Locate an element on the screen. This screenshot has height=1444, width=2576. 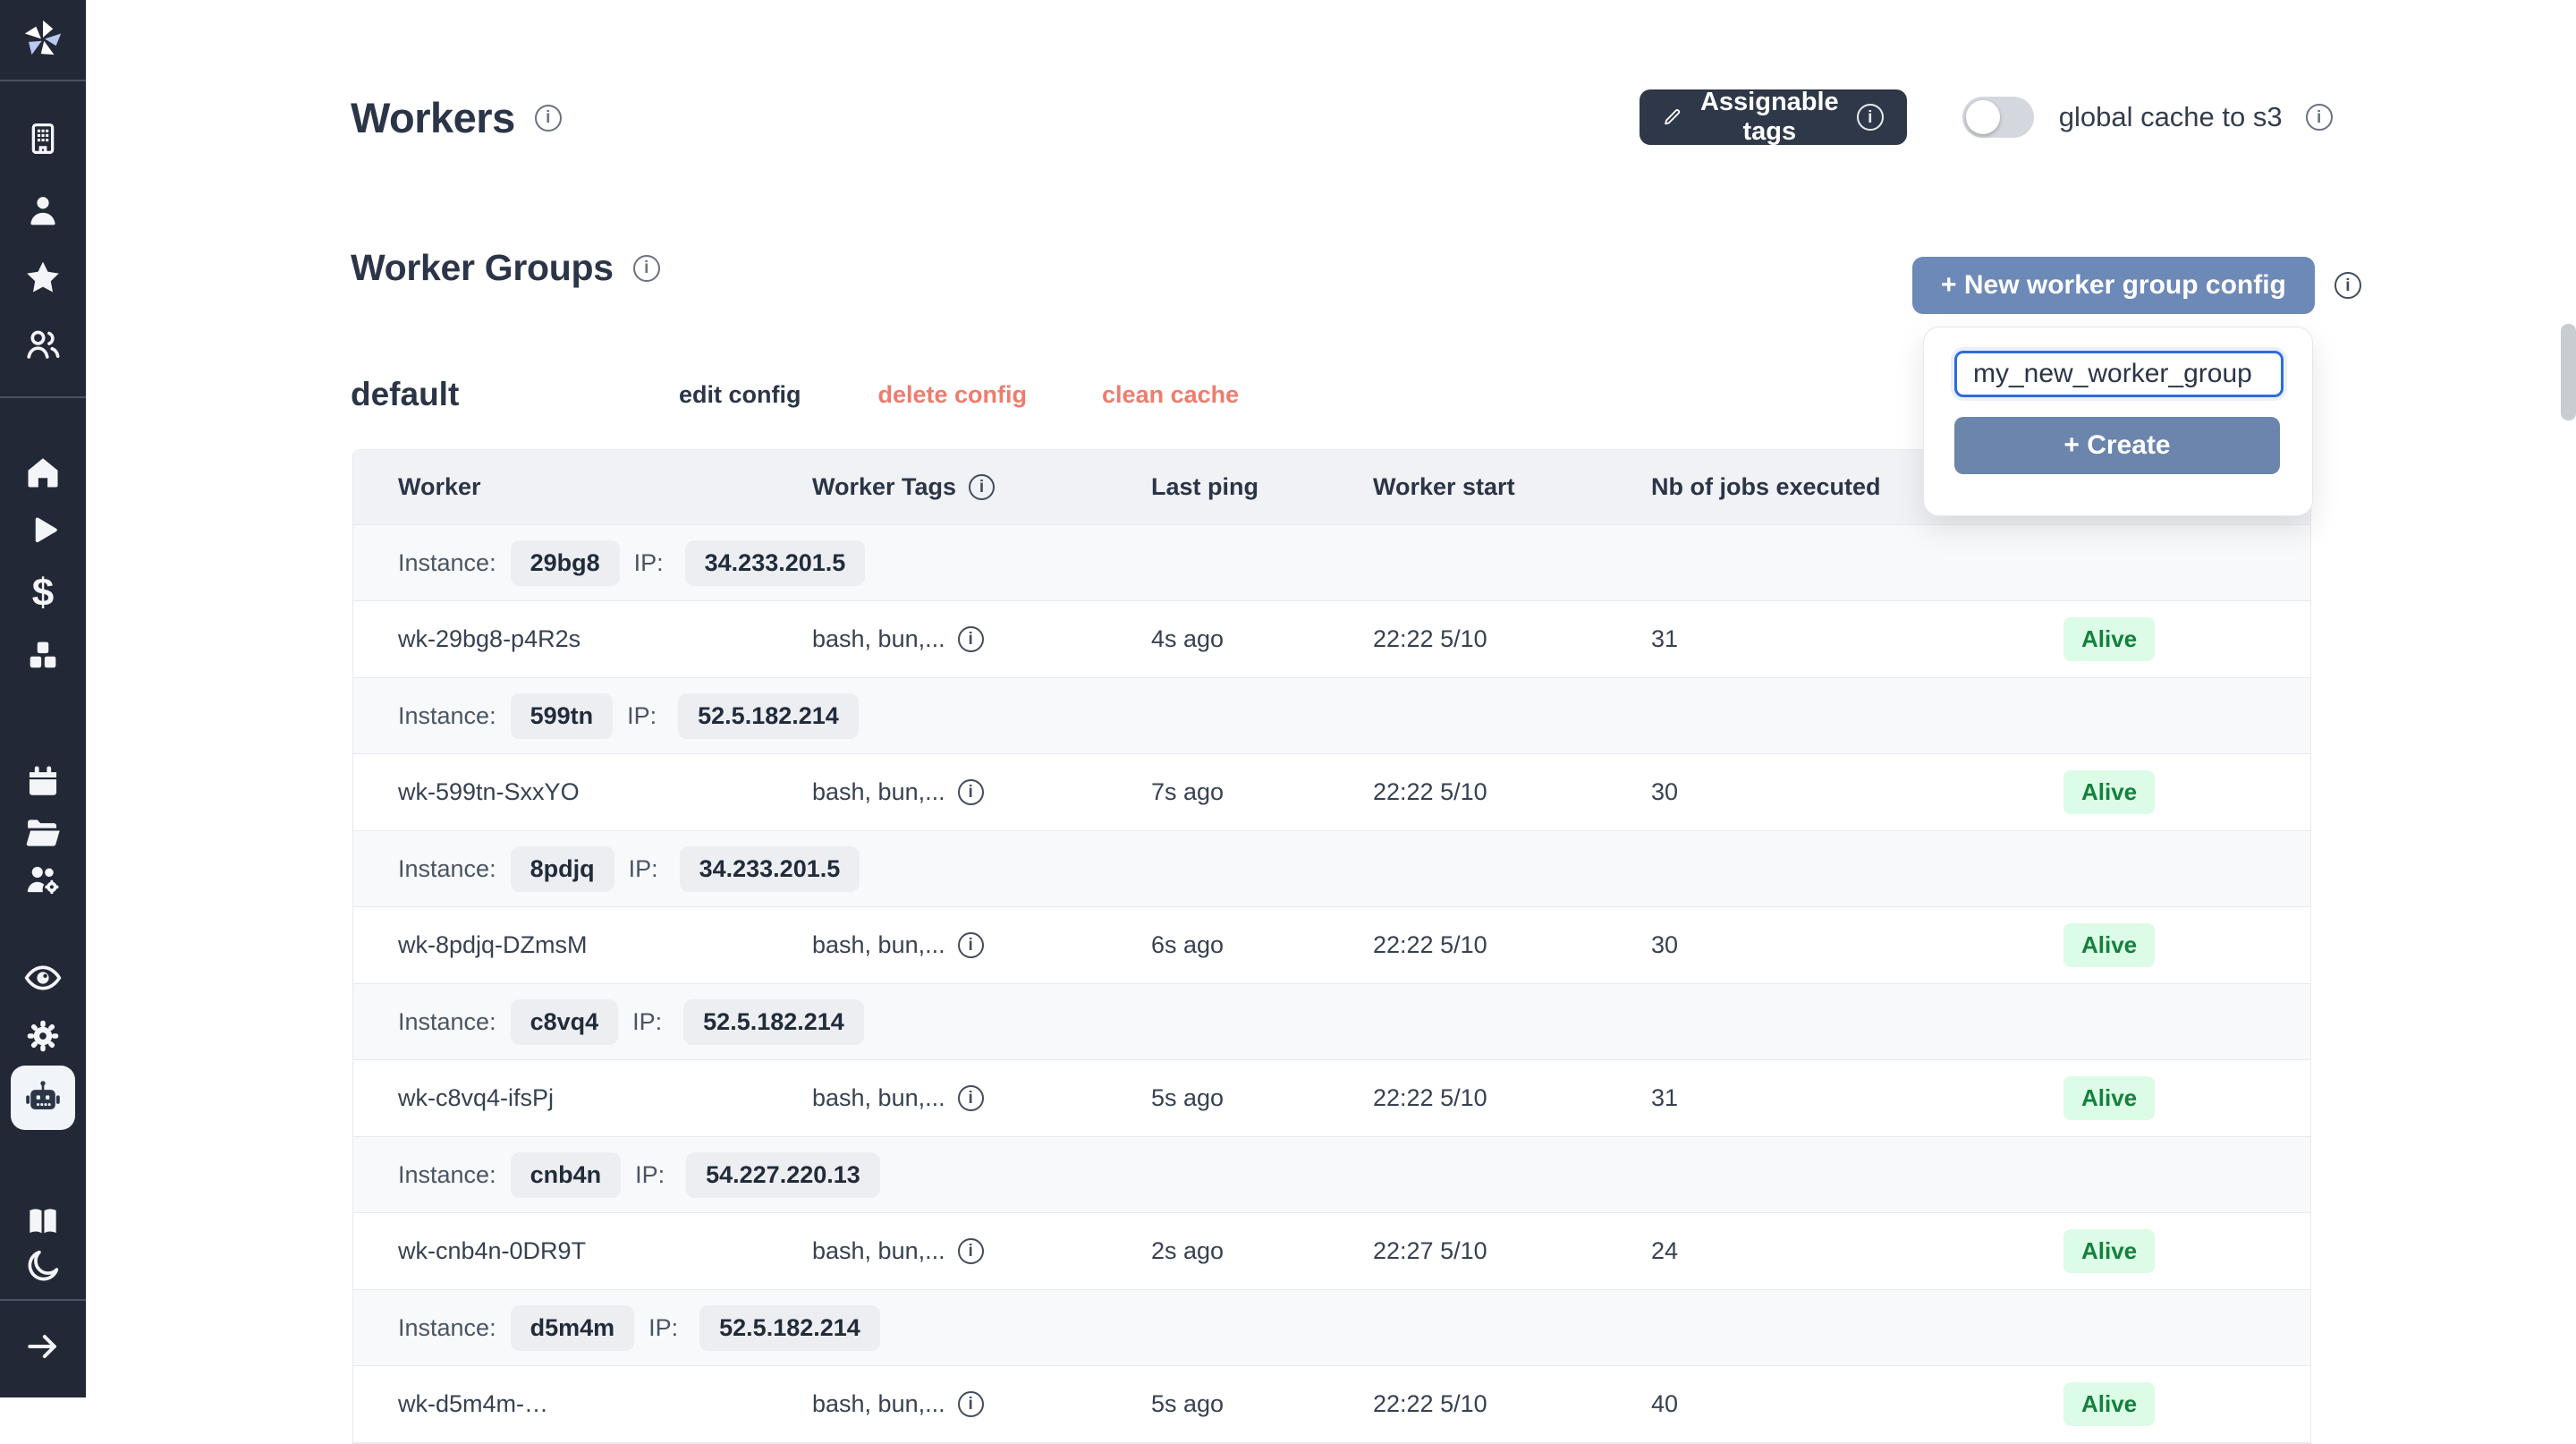
sidebar is located at coordinates (43, 698).